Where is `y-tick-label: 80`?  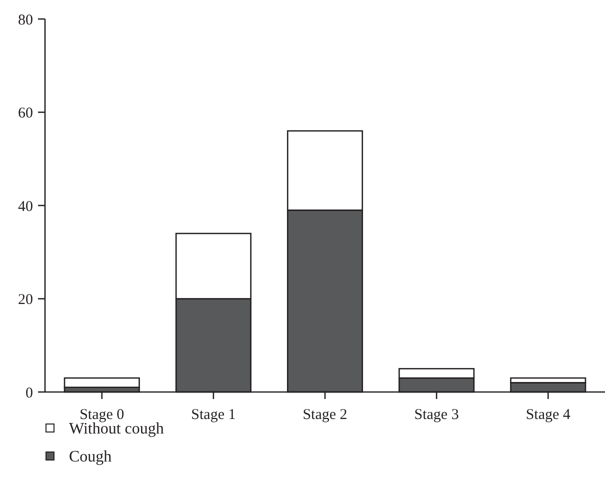
y-tick-label: 80 is located at coordinates (25, 20).